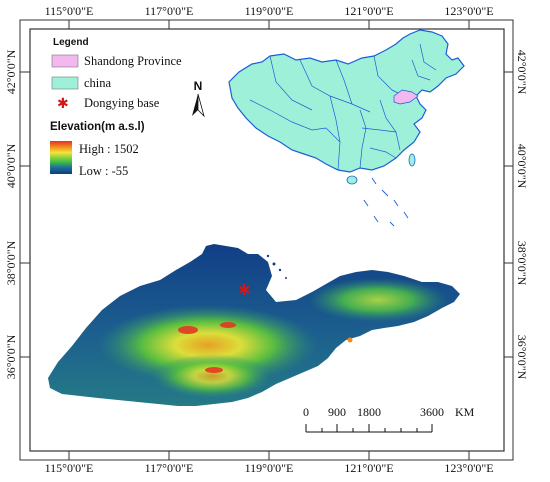 The width and height of the screenshot is (550, 482). I want to click on scale-label-3600: 3600, so click(432, 412).